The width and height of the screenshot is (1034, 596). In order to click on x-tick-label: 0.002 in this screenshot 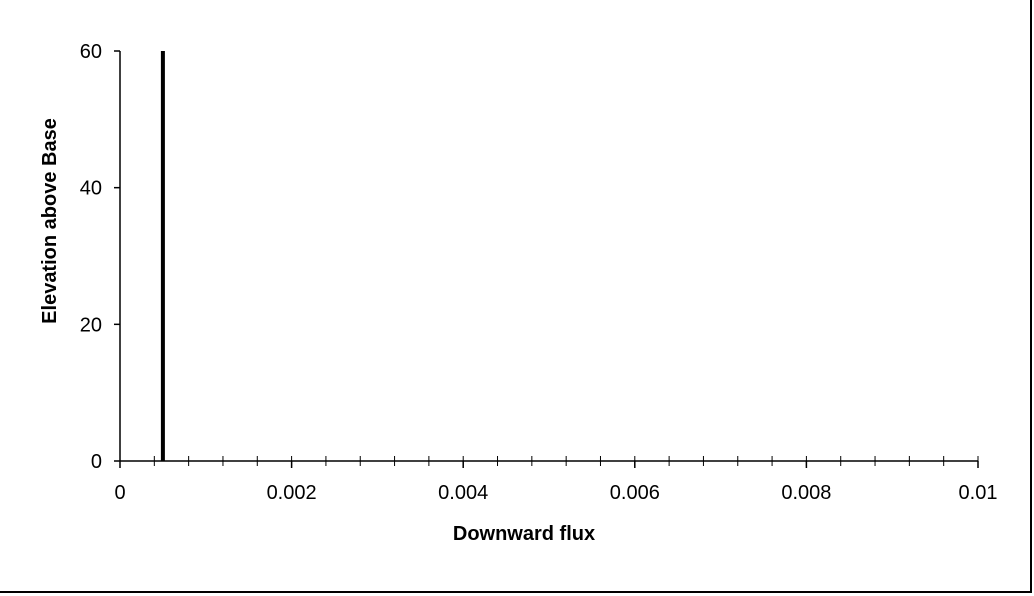, I will do `click(292, 493)`.